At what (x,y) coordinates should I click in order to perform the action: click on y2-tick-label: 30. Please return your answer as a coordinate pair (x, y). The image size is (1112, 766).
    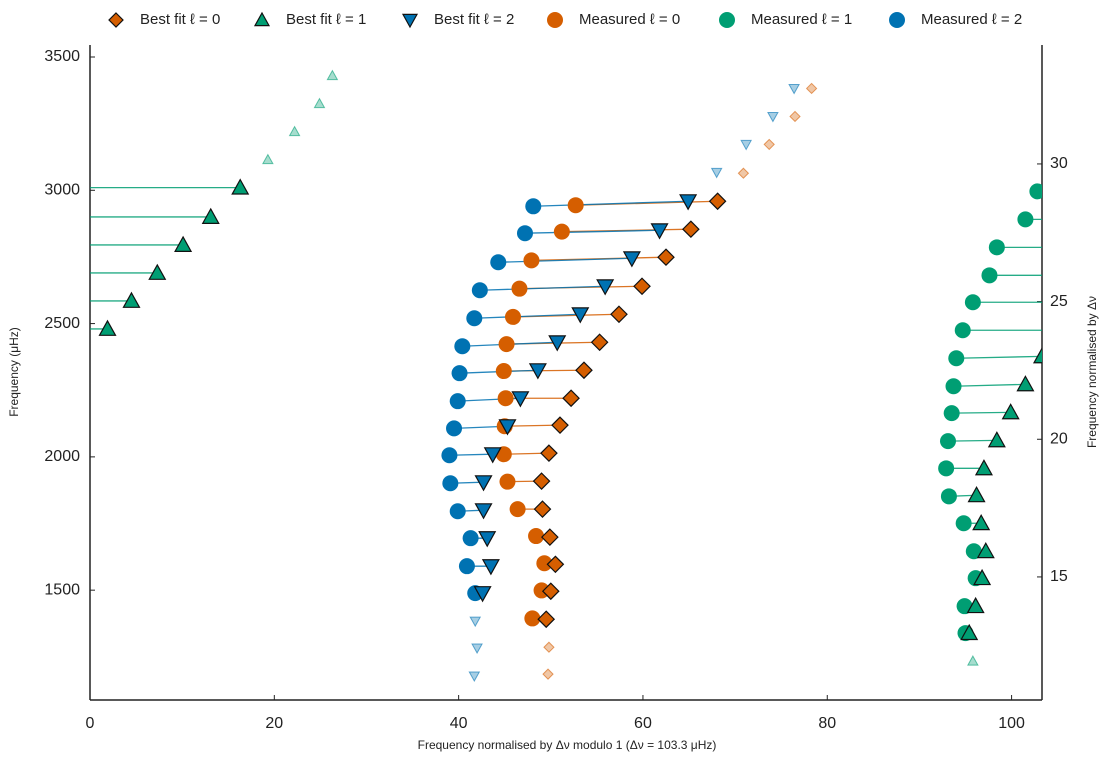
    Looking at the image, I should click on (1059, 163).